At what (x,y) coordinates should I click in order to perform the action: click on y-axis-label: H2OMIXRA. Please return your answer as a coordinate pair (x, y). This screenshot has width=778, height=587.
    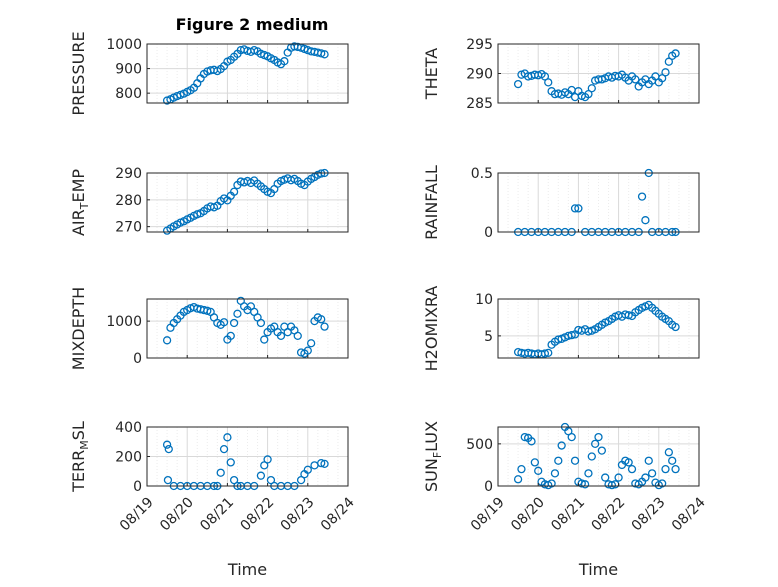
    Looking at the image, I should click on (431, 329).